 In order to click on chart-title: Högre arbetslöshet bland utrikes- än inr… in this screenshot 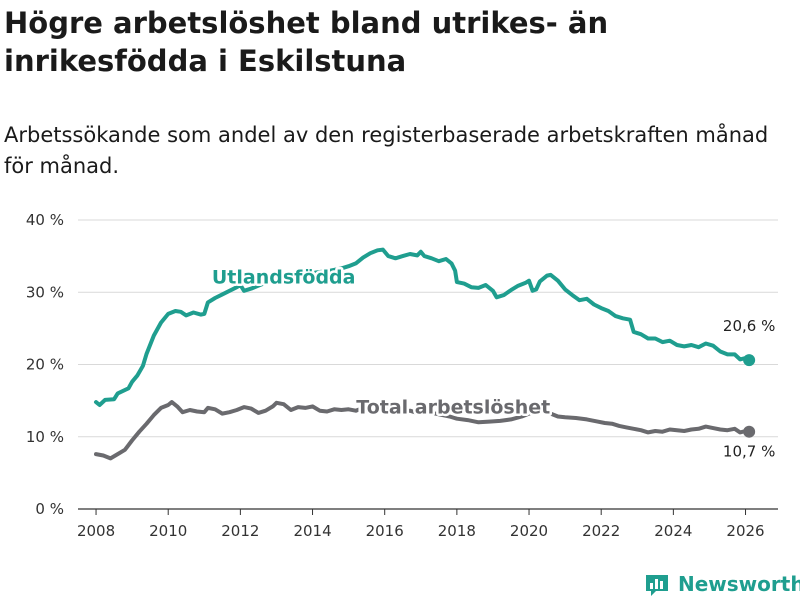, I will do `click(306, 42)`.